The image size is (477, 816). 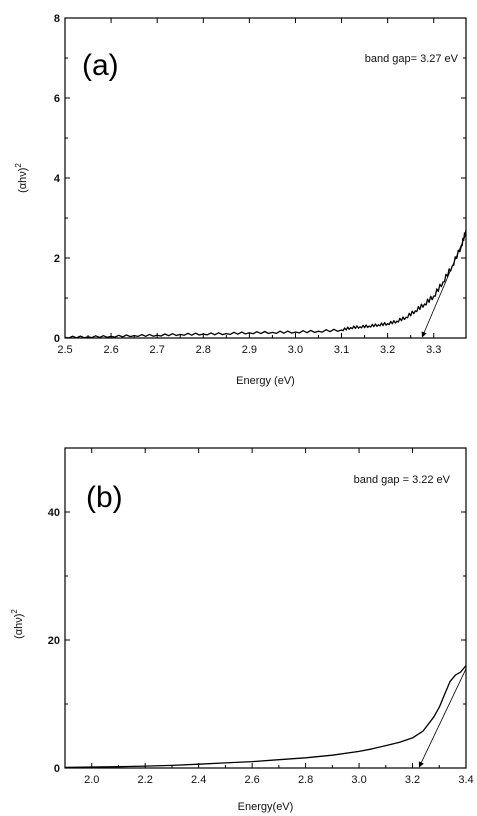 What do you see at coordinates (57, 19) in the screenshot?
I see `y-tick-label: 8` at bounding box center [57, 19].